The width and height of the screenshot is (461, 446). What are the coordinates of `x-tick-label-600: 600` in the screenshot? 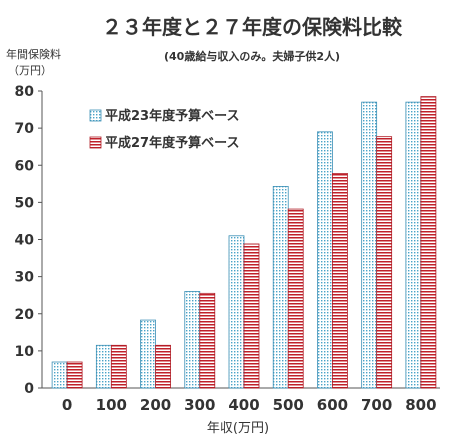 It's located at (332, 405).